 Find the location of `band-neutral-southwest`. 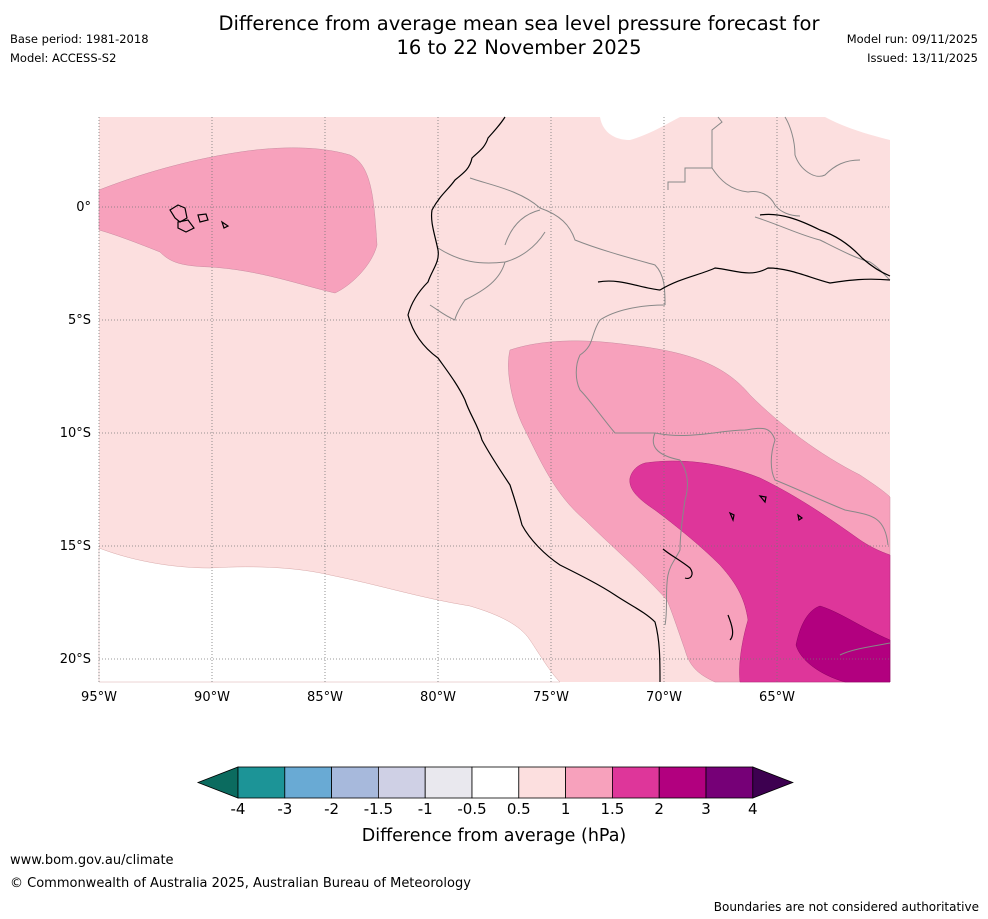

band-neutral-southwest is located at coordinates (329, 615).